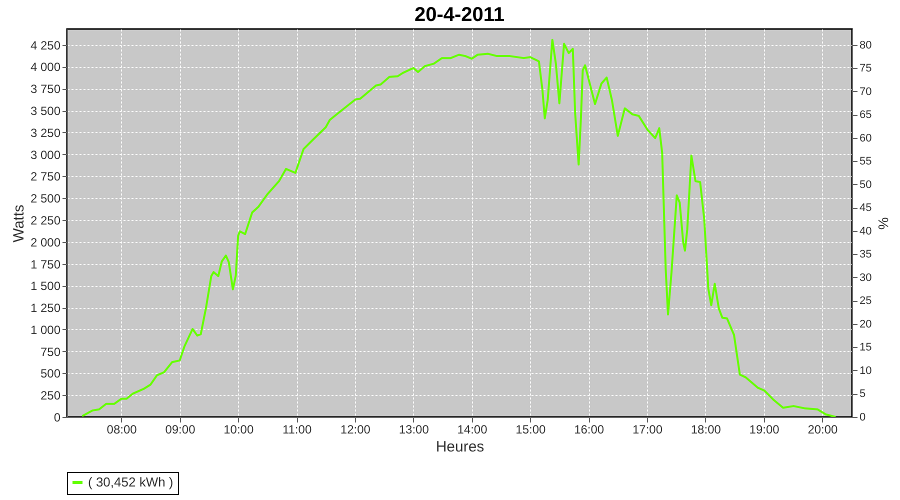 Image resolution: width=900 pixels, height=500 pixels. Describe the element at coordinates (531, 429) in the screenshot. I see `x-tick-label: 15:00` at that location.